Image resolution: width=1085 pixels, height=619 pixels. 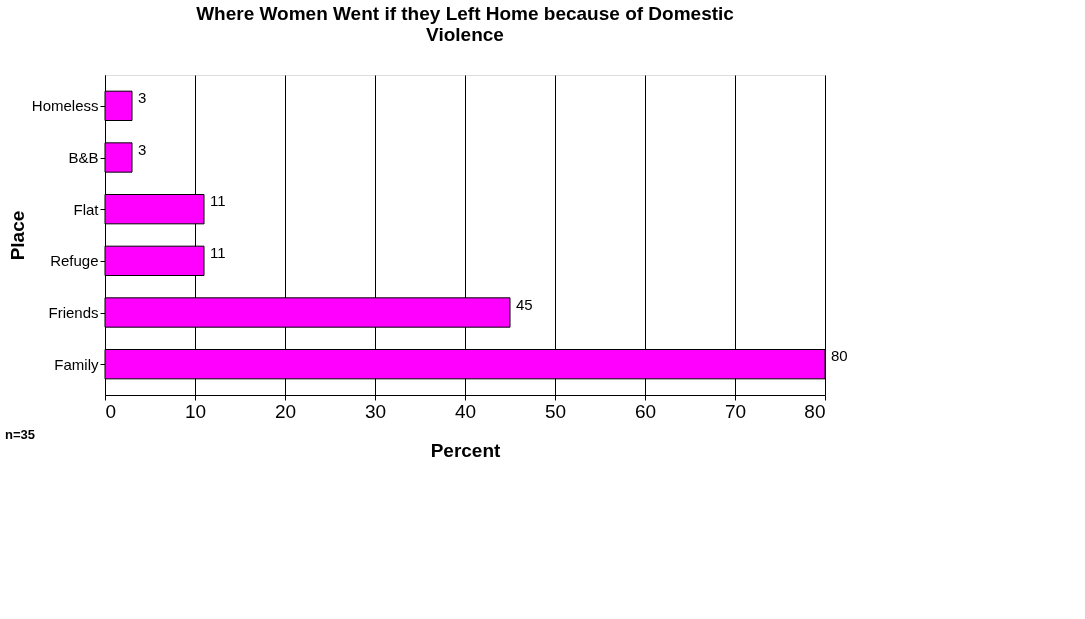 I want to click on x-tick-label: 0, so click(x=111, y=411).